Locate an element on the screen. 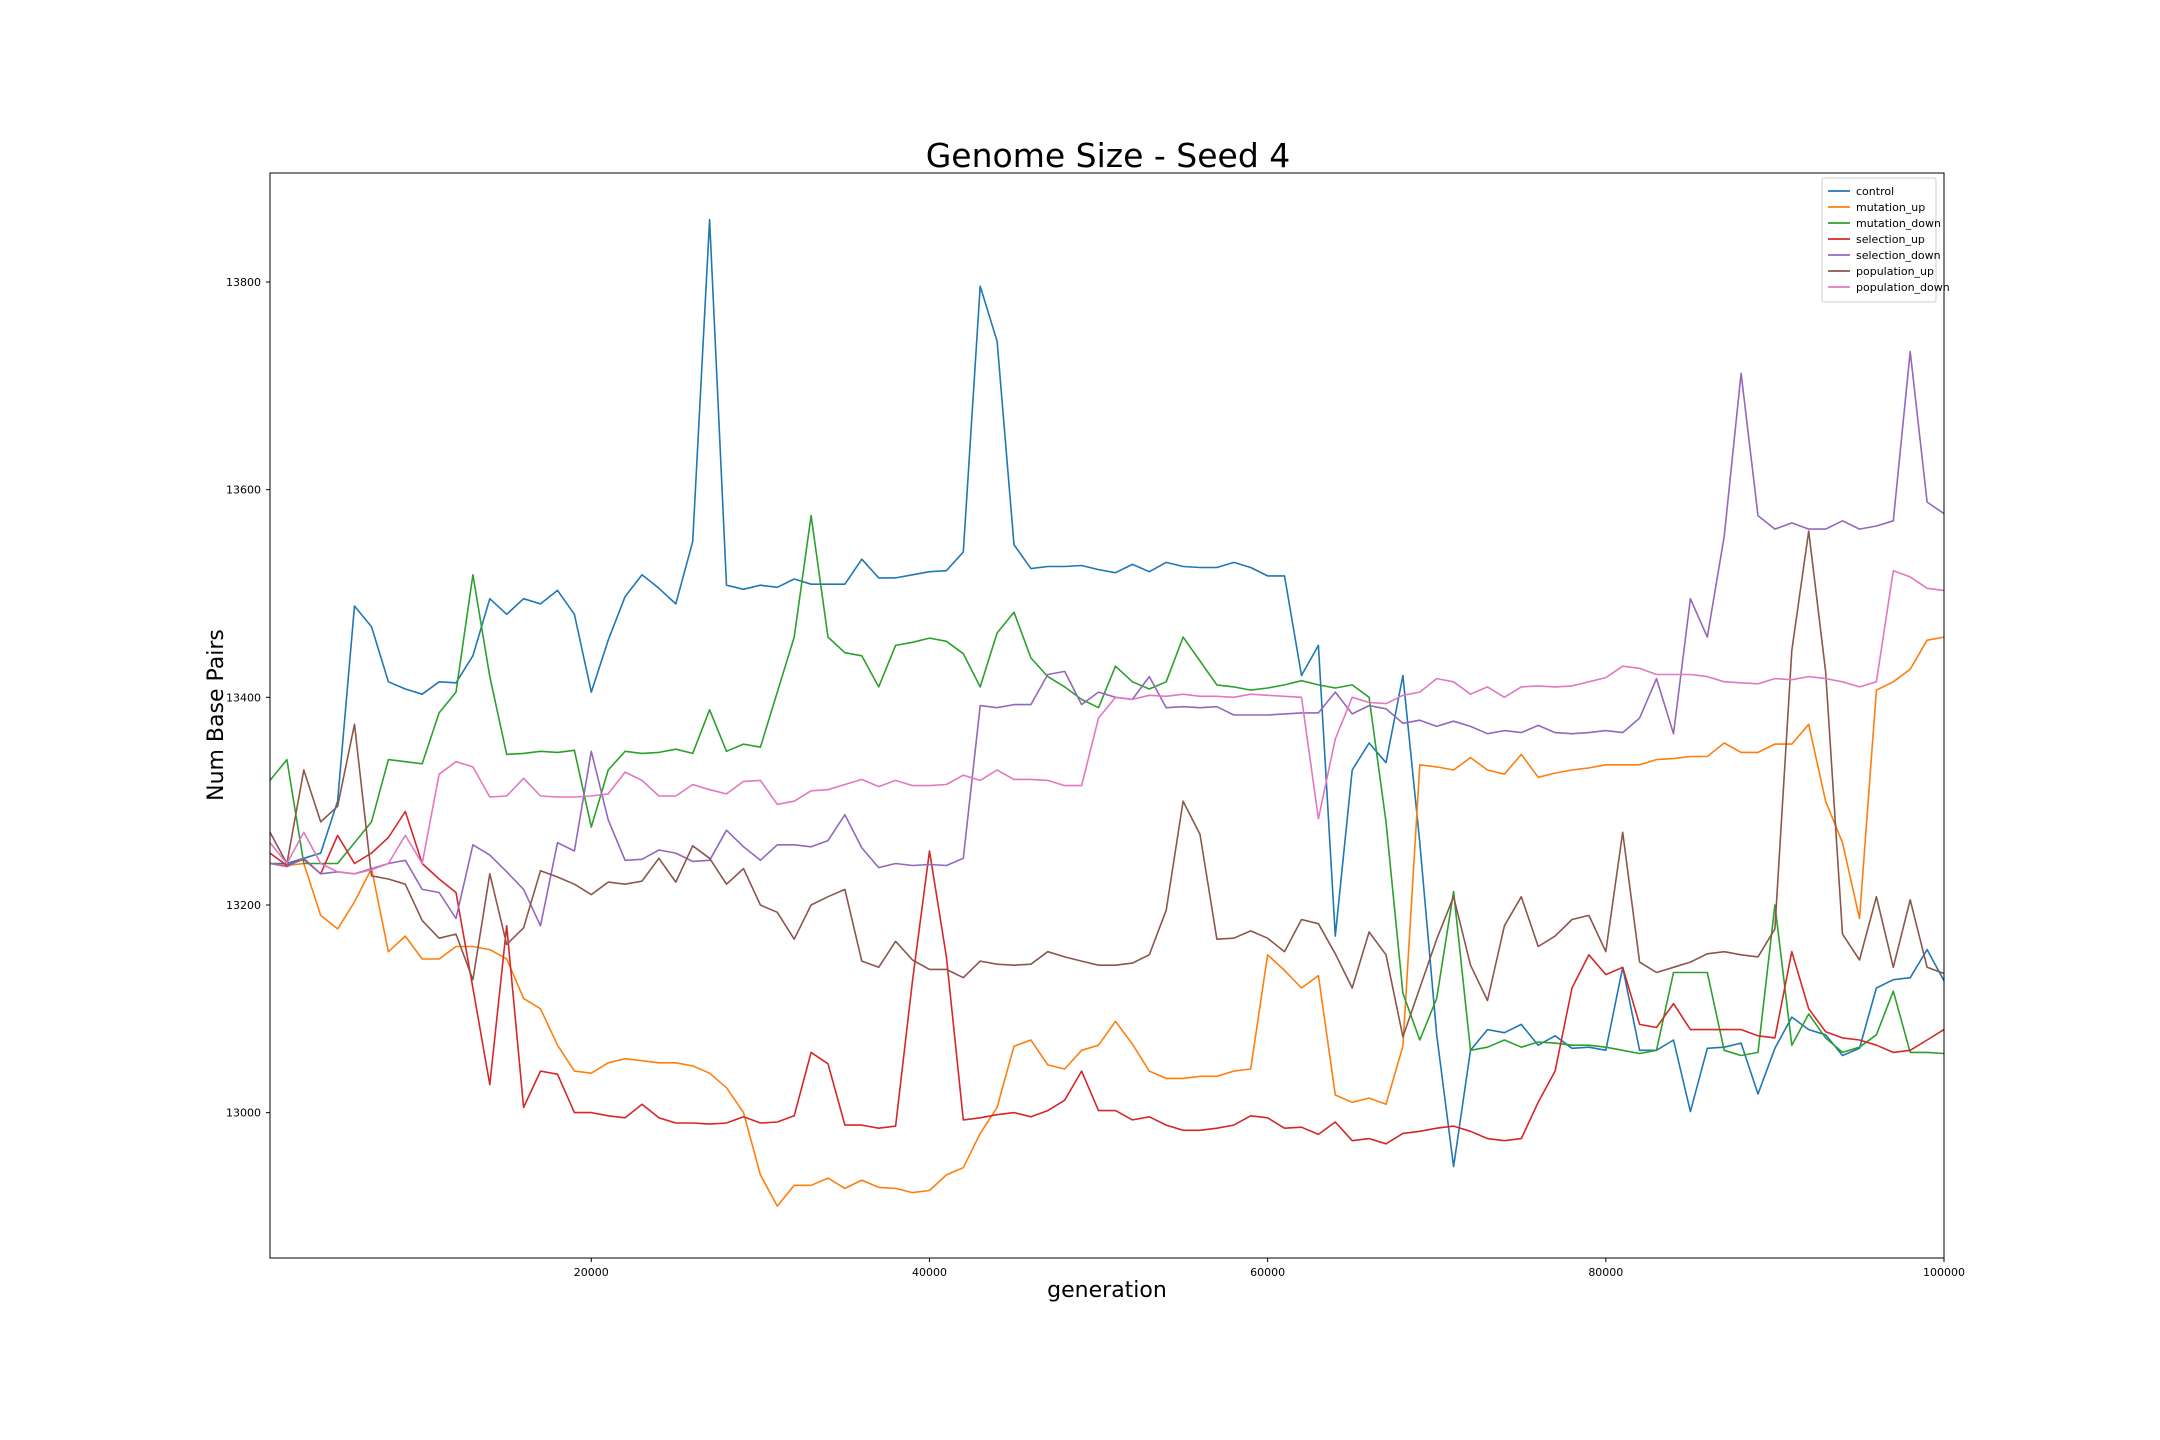  legend-label: control is located at coordinates (1875, 191).